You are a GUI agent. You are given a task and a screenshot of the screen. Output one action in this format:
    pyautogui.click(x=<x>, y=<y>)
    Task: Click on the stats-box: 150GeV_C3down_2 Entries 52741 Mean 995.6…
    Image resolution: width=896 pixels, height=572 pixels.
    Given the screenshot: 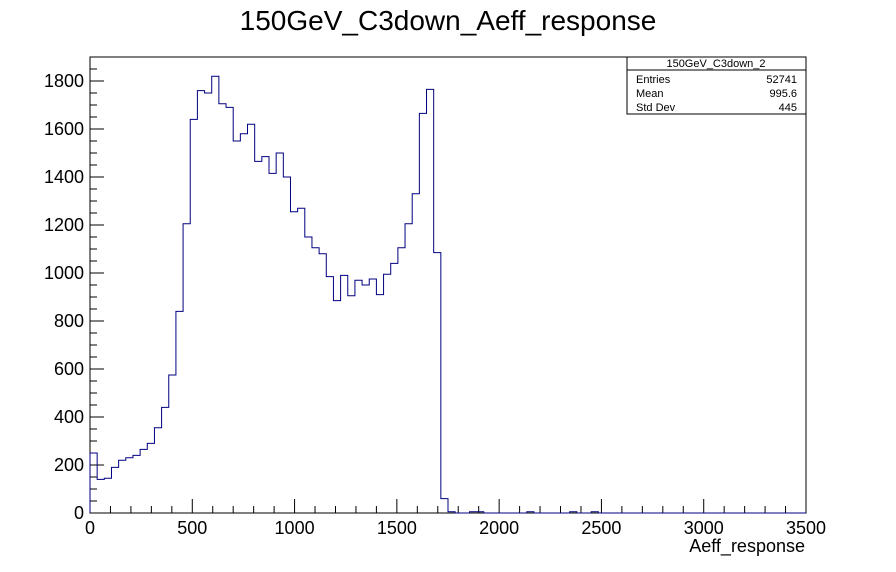 What is the action you would take?
    pyautogui.click(x=716, y=85)
    